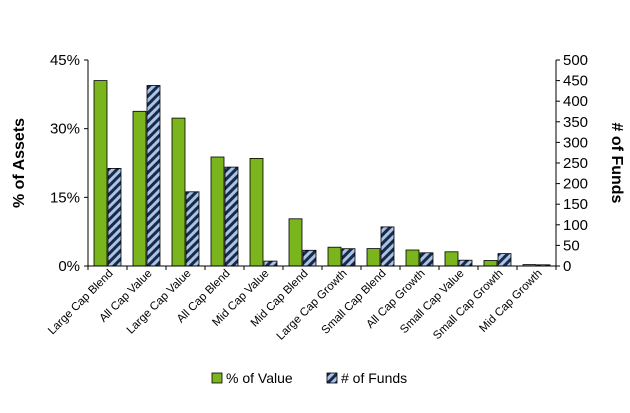 The image size is (630, 413). What do you see at coordinates (374, 378) in the screenshot?
I see `legend-label-funds: # of Funds` at bounding box center [374, 378].